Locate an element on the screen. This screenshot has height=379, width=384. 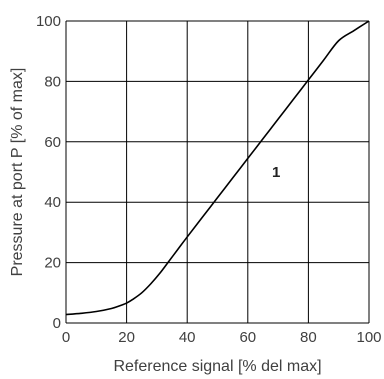
y-tick-label-0: 0 is located at coordinates (57, 323).